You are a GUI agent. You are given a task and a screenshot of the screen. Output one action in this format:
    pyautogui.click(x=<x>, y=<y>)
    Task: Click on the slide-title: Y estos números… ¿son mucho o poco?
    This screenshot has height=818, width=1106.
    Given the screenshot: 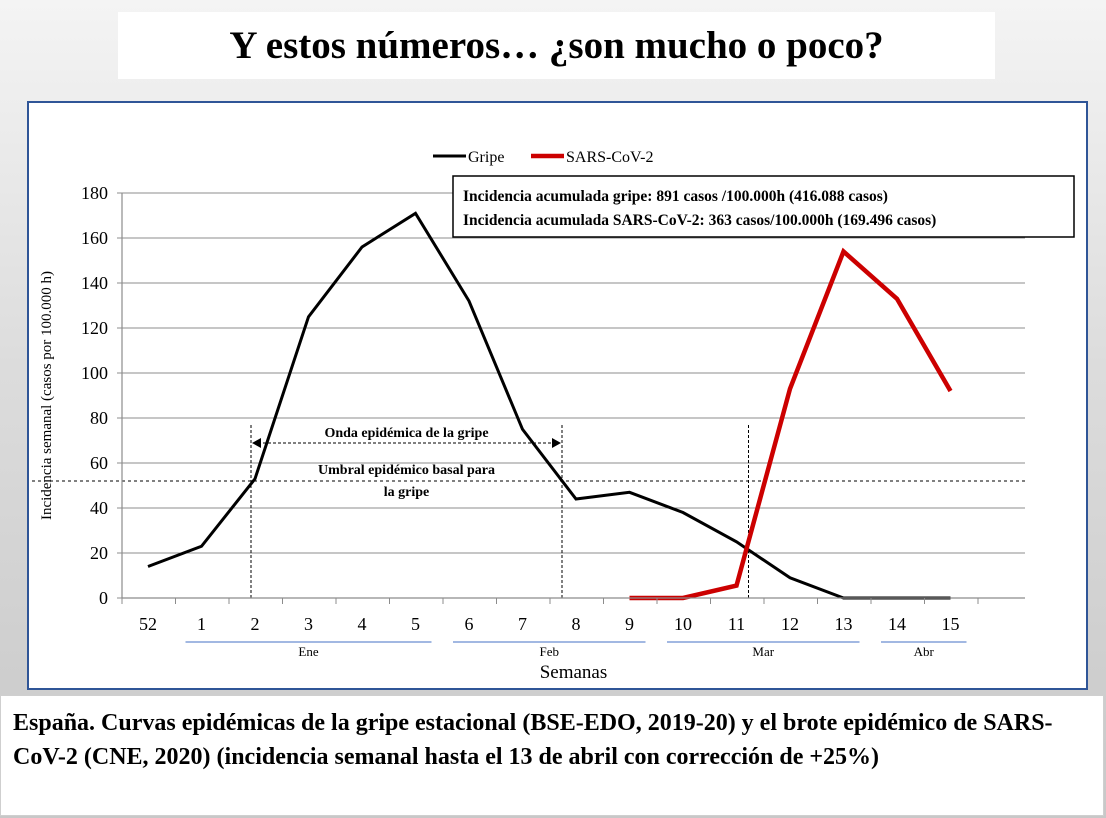 What is the action you would take?
    pyautogui.click(x=556, y=45)
    